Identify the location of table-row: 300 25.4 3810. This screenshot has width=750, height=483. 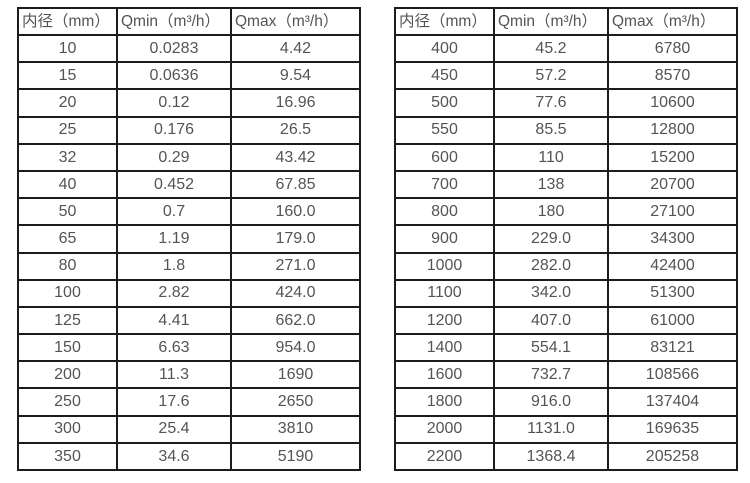
(189, 429).